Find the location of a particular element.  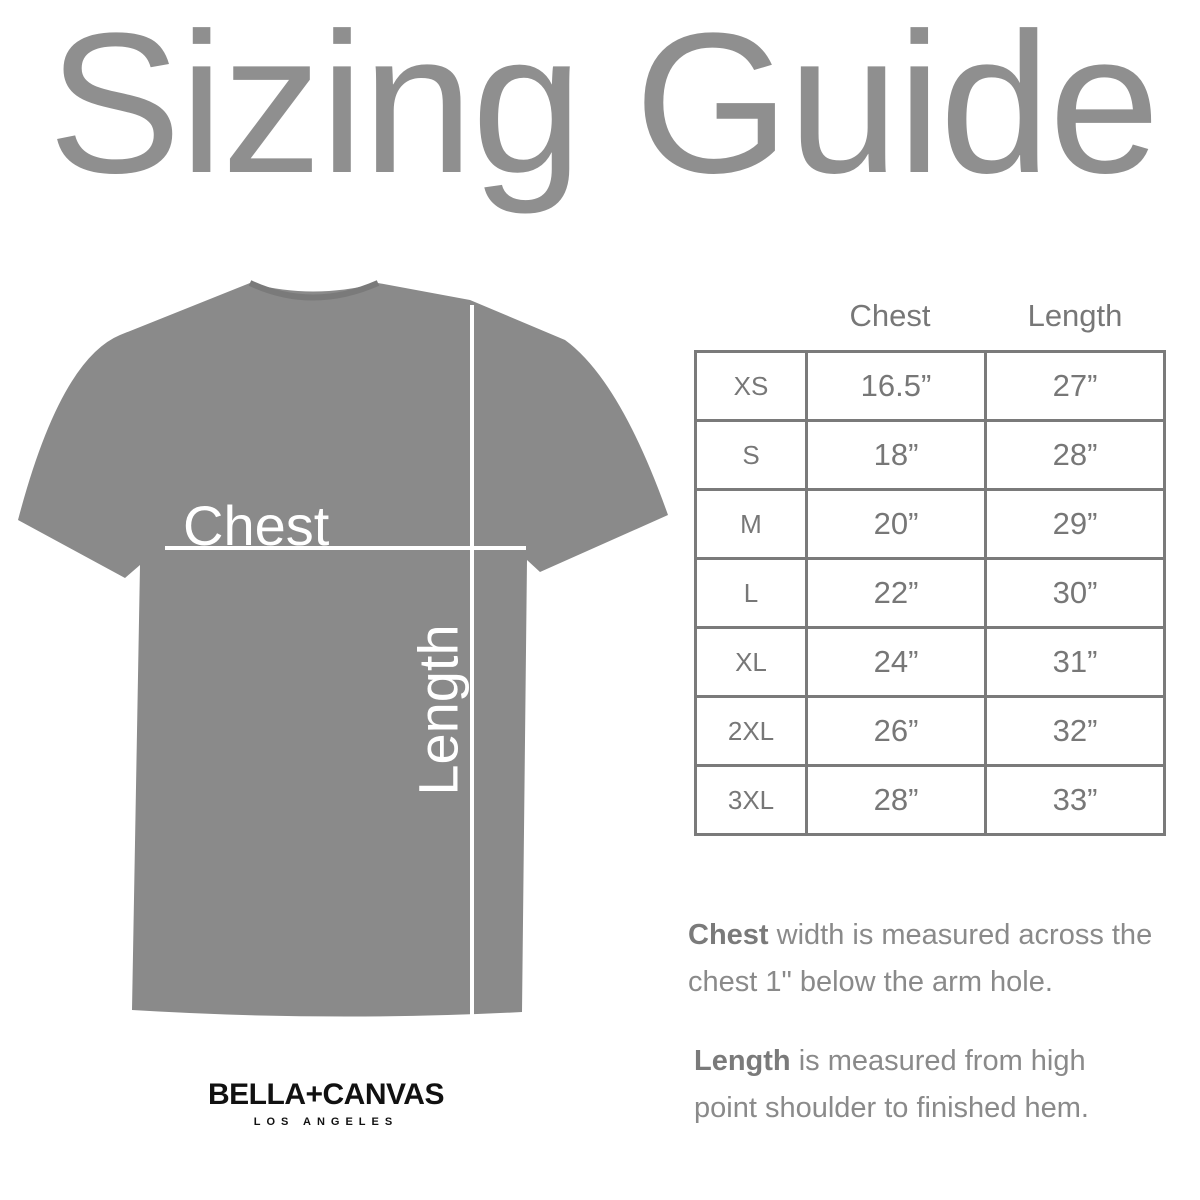

table-row: M 20” 29” is located at coordinates (930, 524).